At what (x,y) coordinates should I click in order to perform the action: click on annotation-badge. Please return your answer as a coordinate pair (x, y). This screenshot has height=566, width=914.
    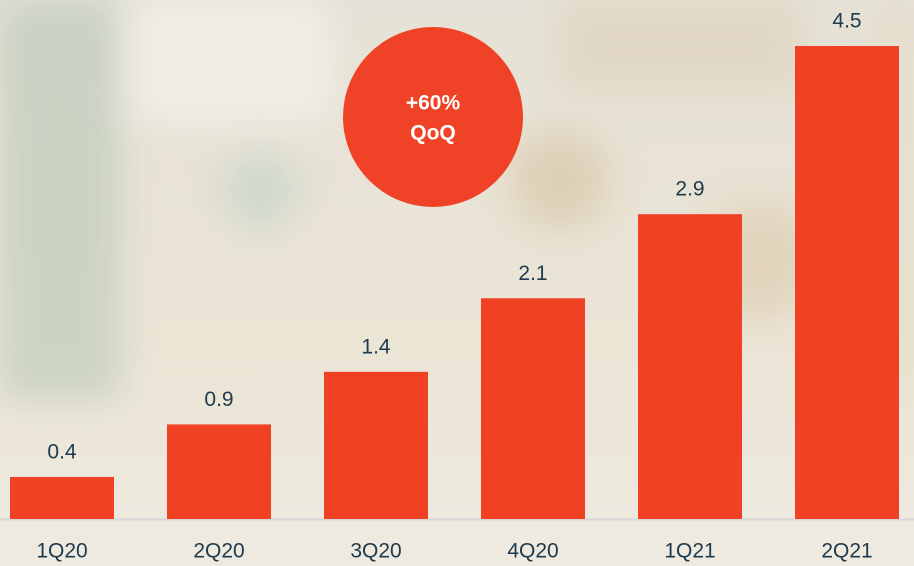
    Looking at the image, I should click on (433, 117).